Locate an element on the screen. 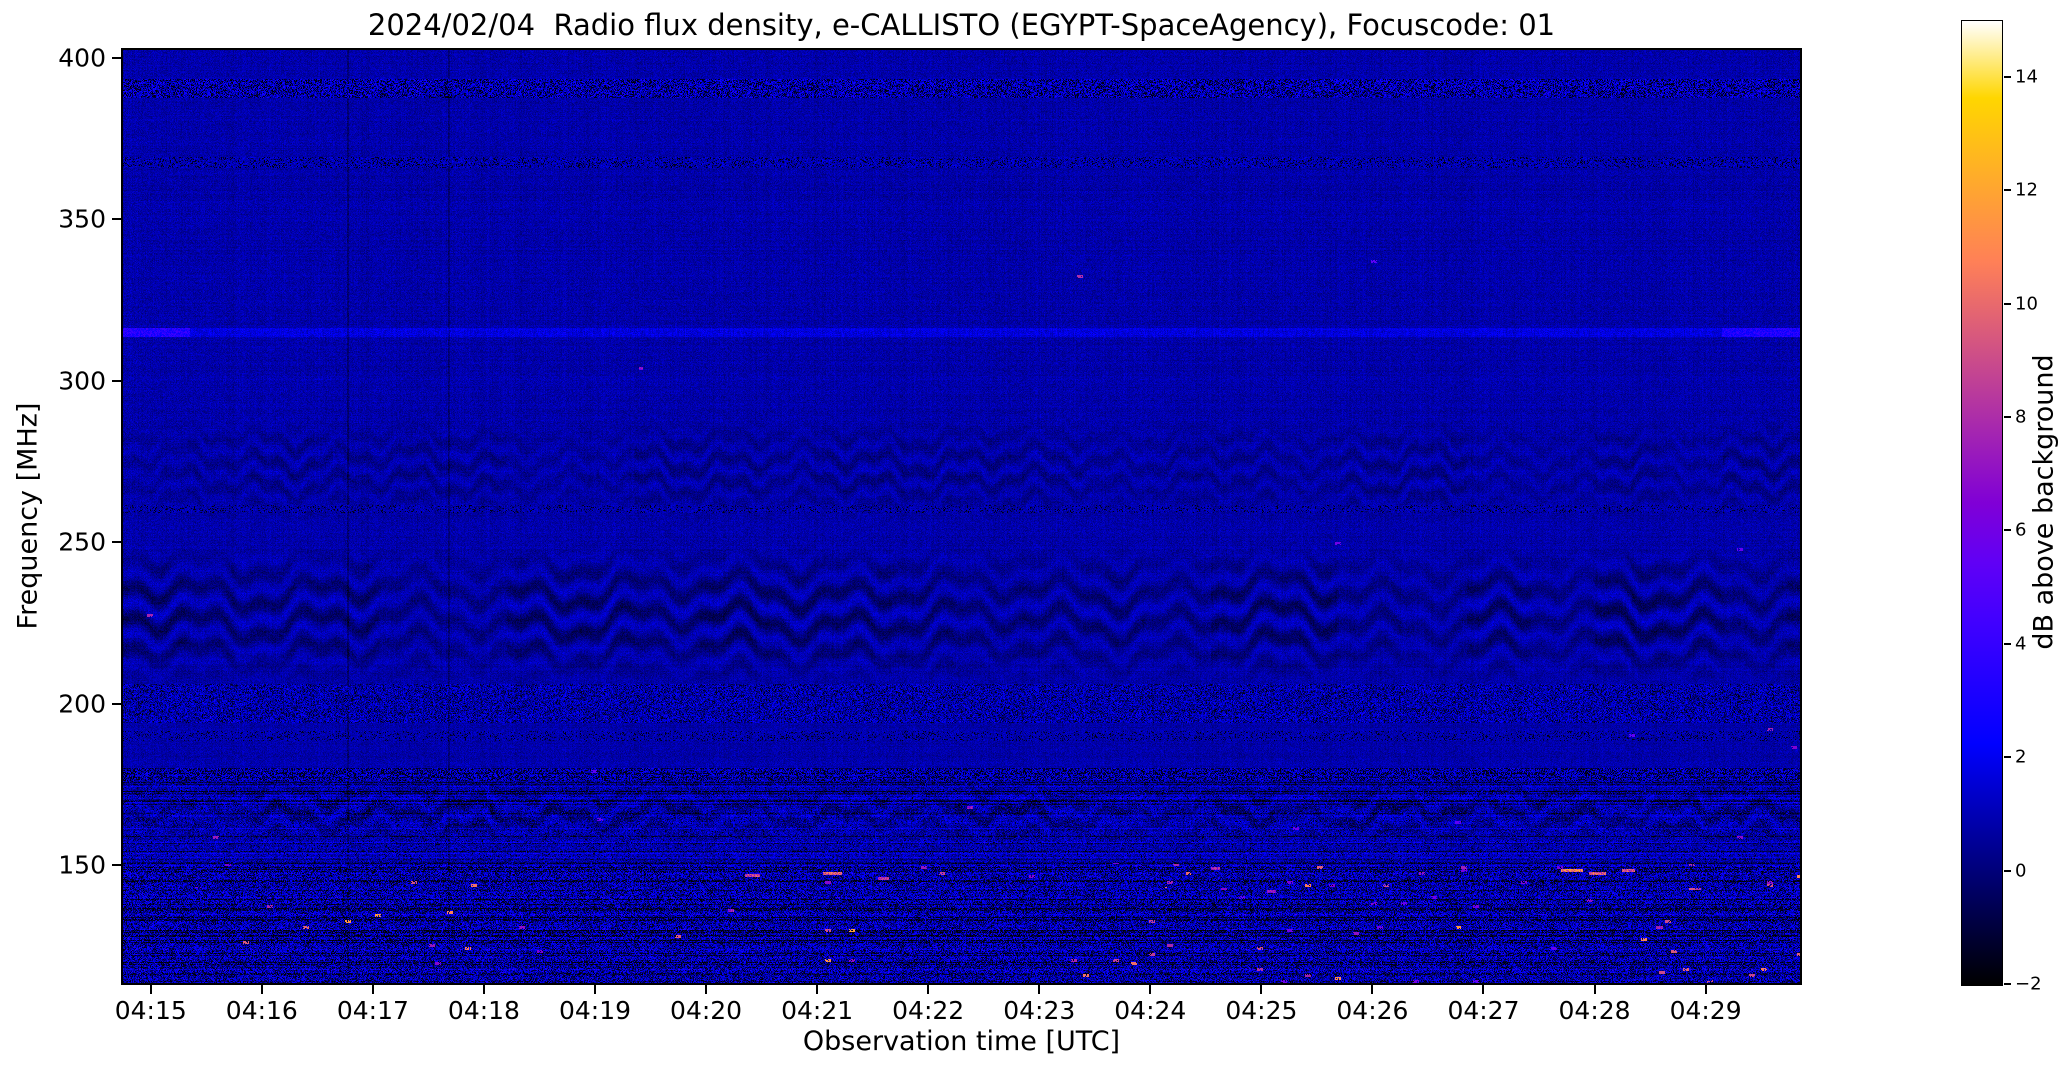 Image resolution: width=2066 pixels, height=1067 pixels. x-tick-label: 04:15 is located at coordinates (150, 1010).